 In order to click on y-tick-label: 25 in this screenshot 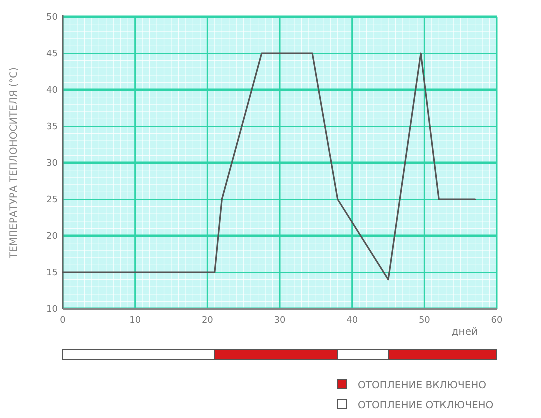, I will do `click(52, 201)`.